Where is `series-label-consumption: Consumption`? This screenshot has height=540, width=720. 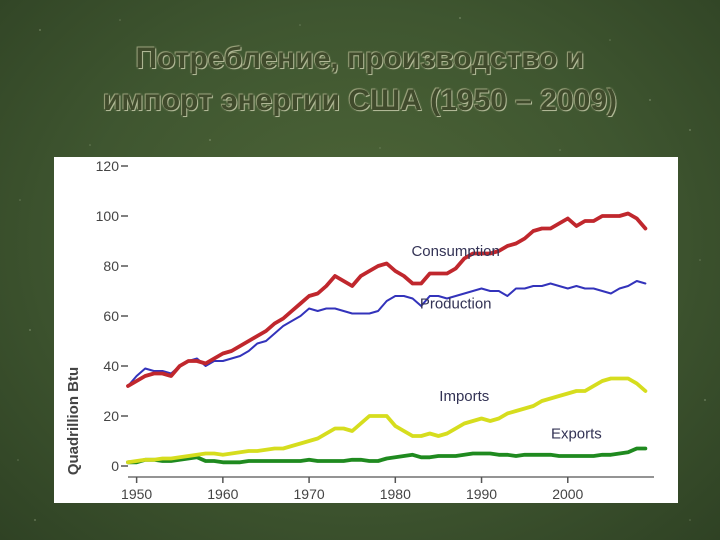
series-label-consumption: Consumption is located at coordinates (455, 251).